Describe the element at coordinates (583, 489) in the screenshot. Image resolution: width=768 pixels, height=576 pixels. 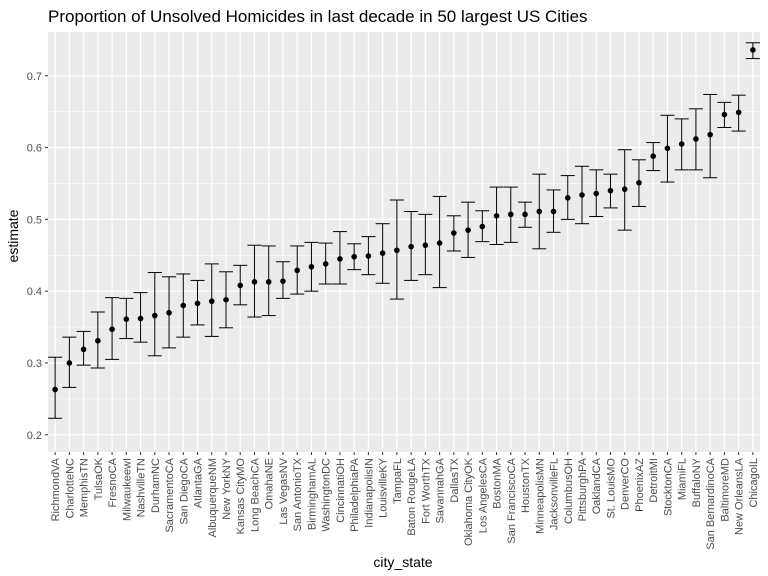
I see `x-tick-label: PittsburghPA` at that location.